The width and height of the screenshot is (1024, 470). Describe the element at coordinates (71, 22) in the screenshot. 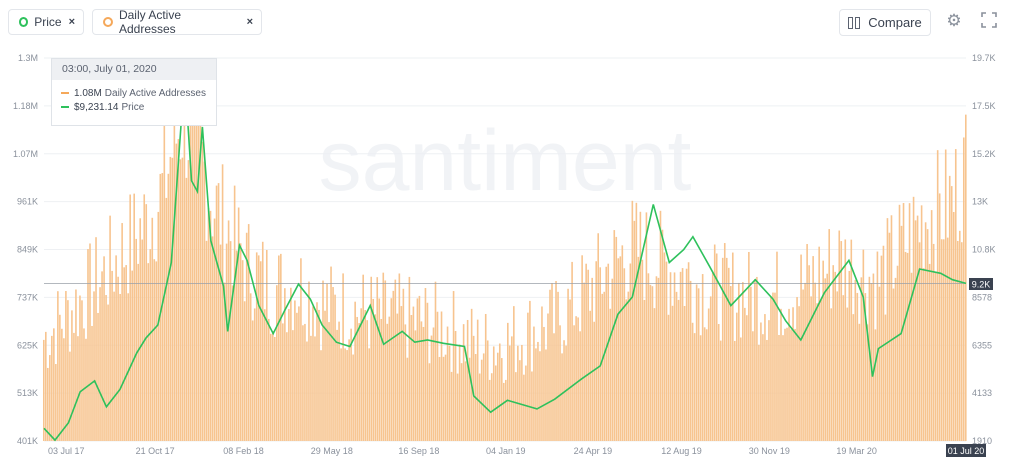

I see `remove-price-icon: ×` at that location.